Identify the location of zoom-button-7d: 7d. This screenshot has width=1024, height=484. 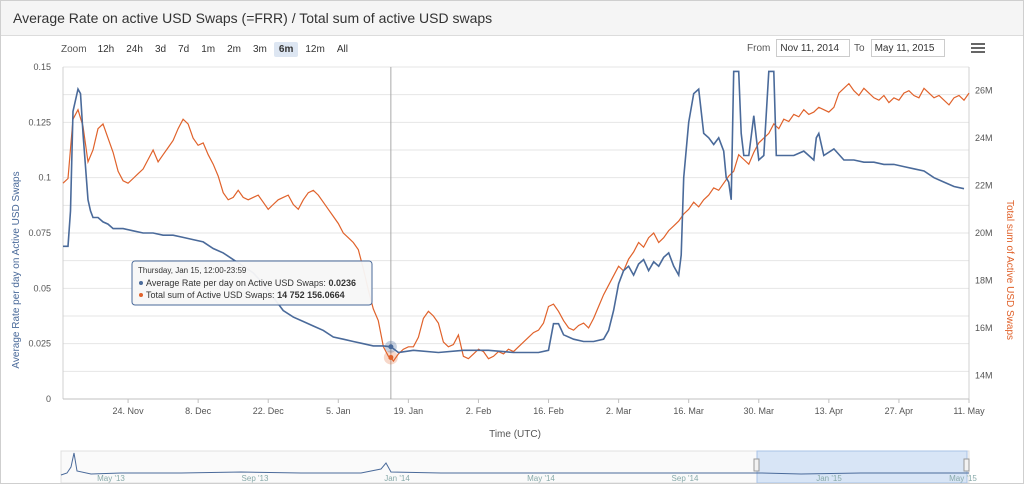
(184, 49).